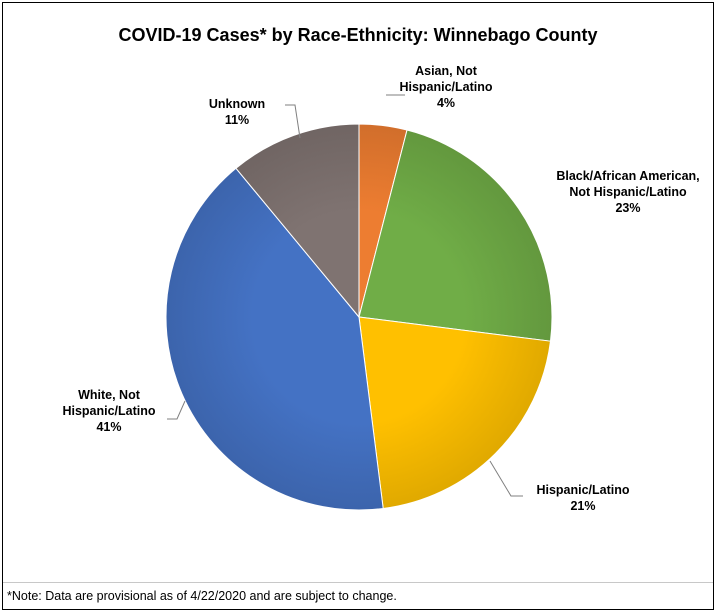 The width and height of the screenshot is (718, 614). What do you see at coordinates (446, 71) in the screenshot?
I see `slice-label-asian-line1: Asian, Not` at bounding box center [446, 71].